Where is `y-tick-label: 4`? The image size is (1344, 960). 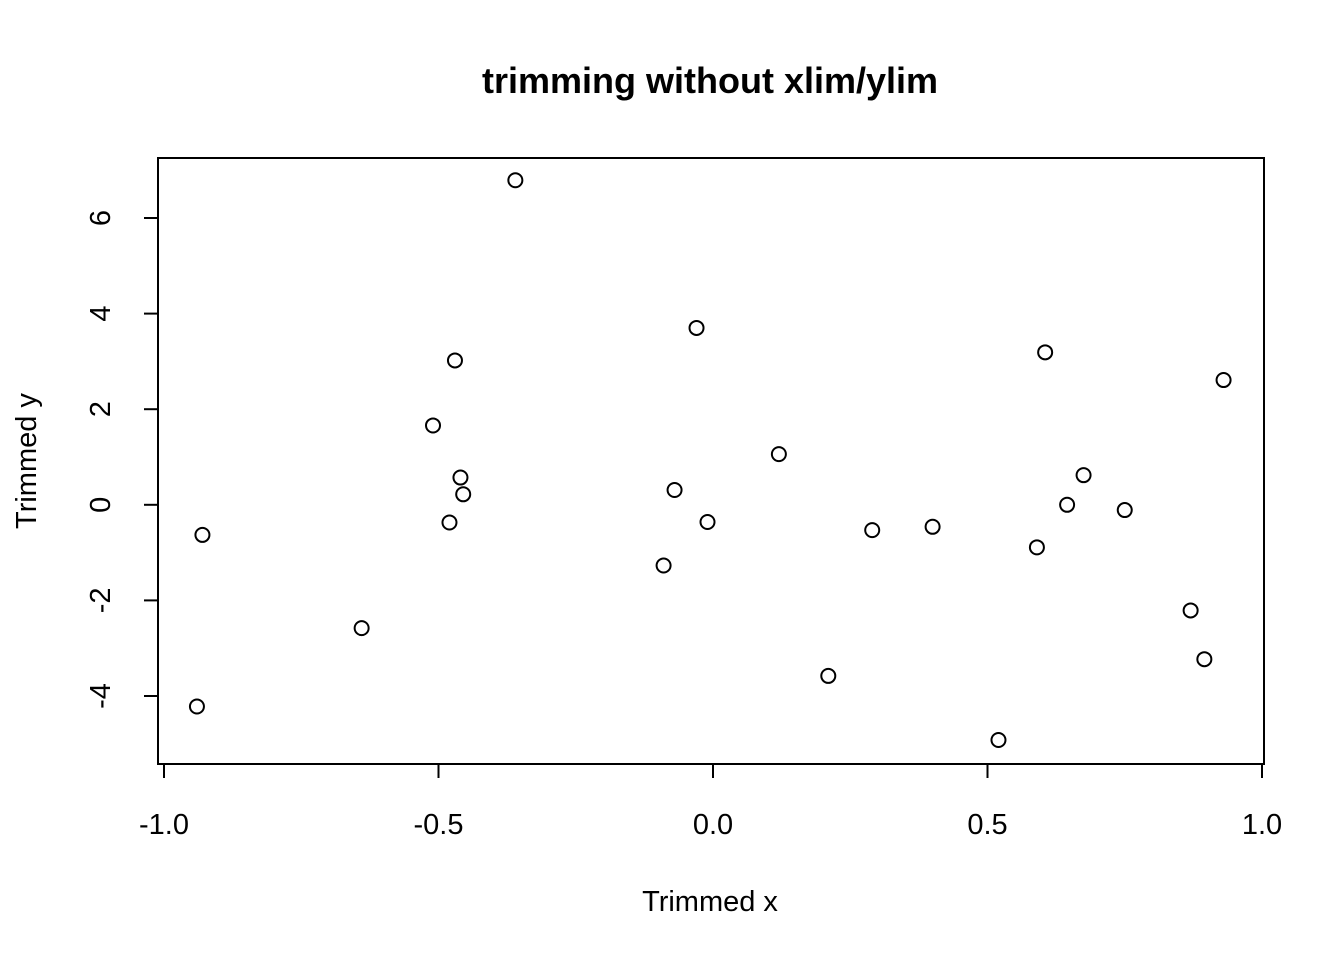 y-tick-label: 4 is located at coordinates (101, 314).